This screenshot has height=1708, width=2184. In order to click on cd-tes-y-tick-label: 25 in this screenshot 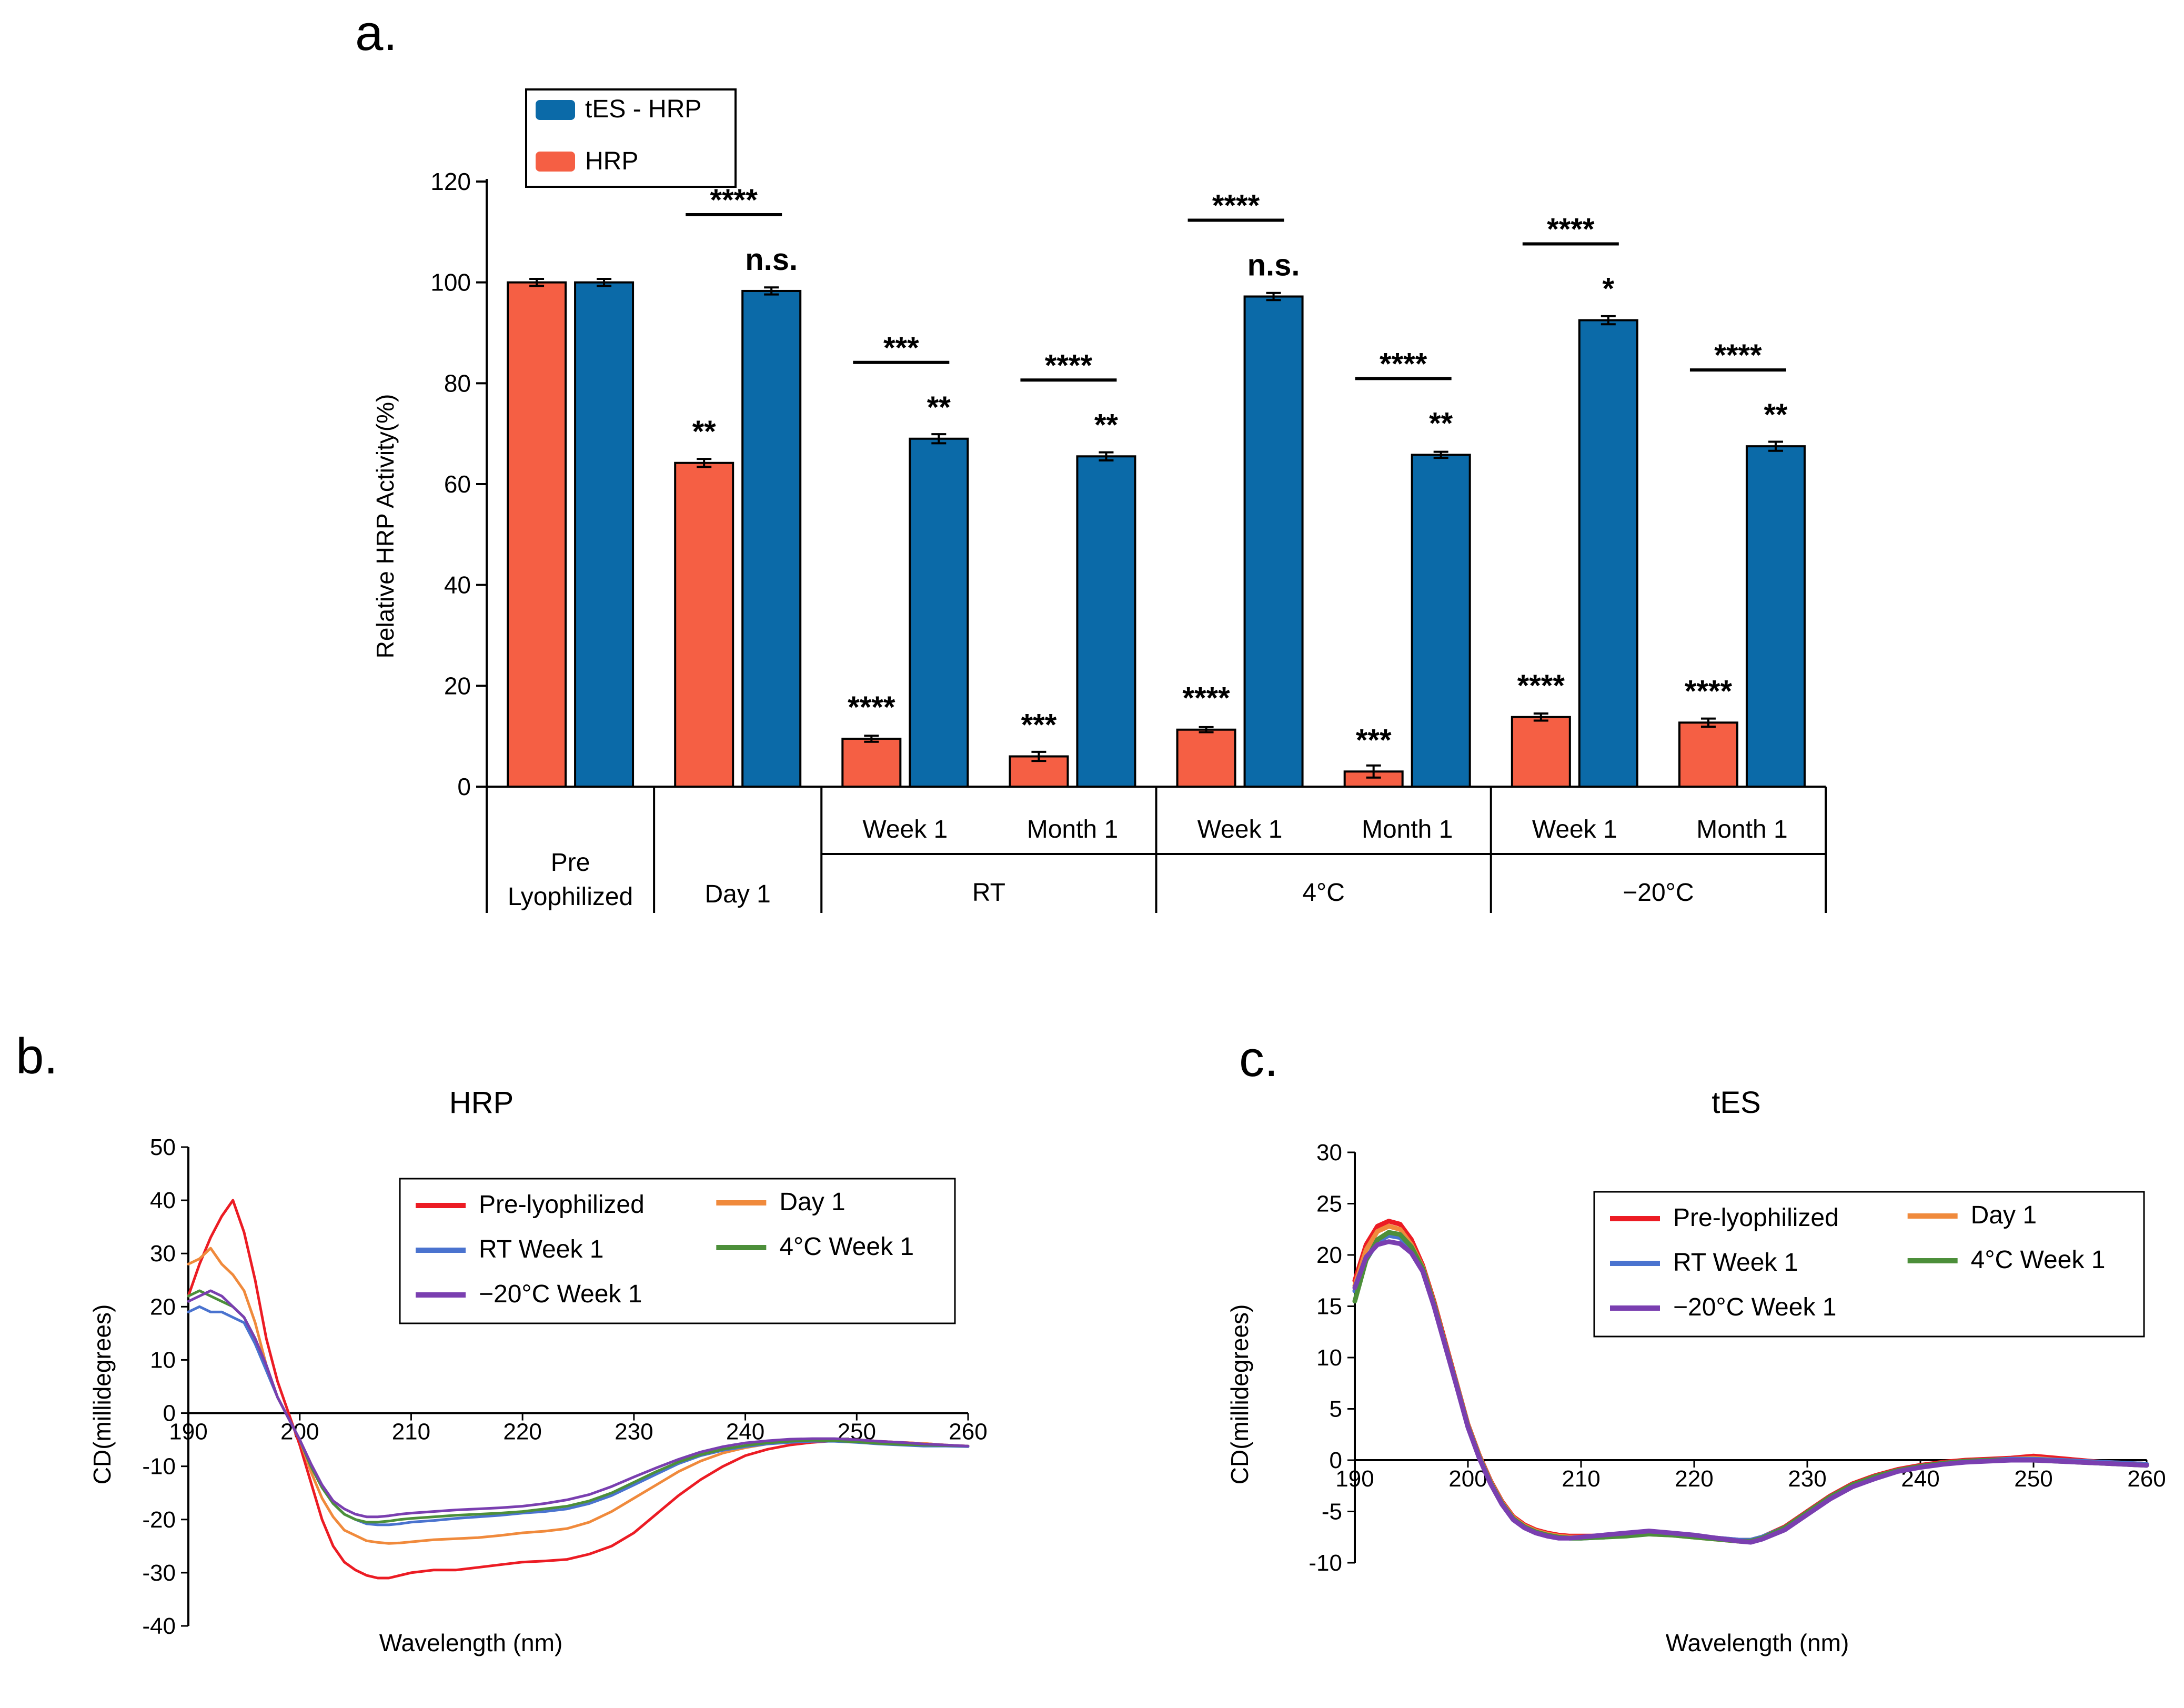, I will do `click(1329, 1204)`.